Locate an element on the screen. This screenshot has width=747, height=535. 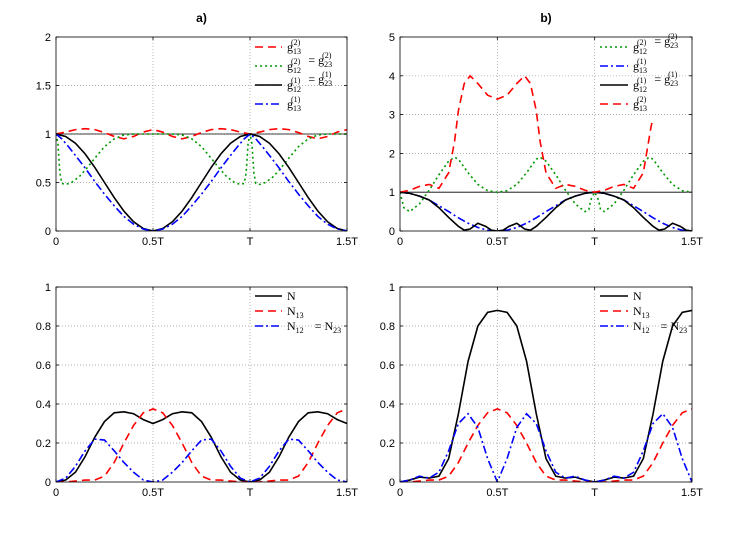
y-tick-label: 1.5 is located at coordinates (43, 87).